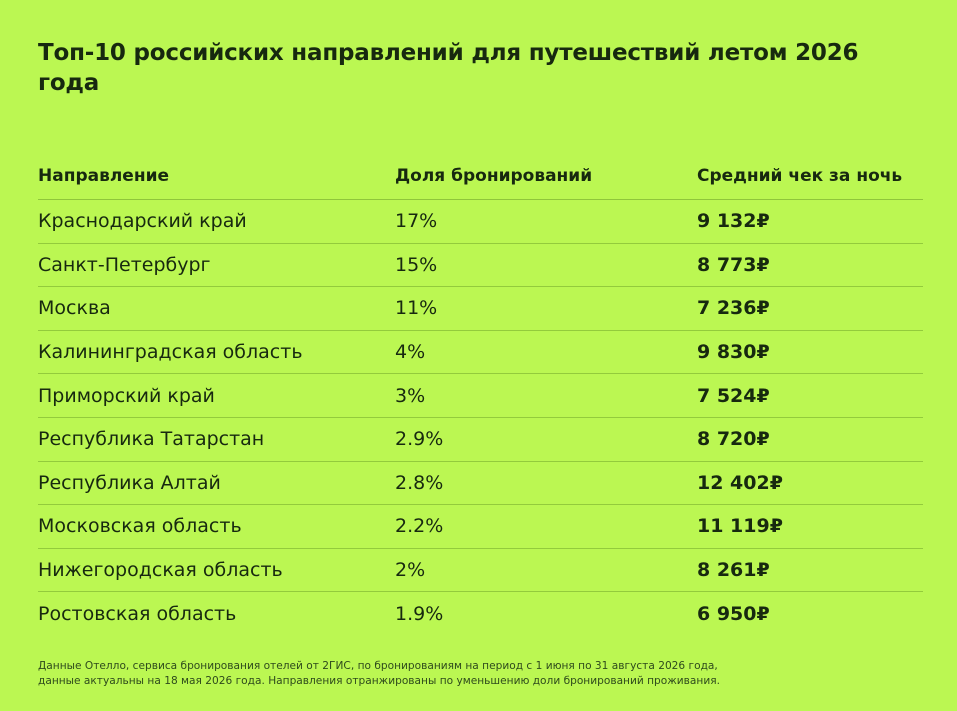 This screenshot has height=711, width=957. Describe the element at coordinates (733, 352) in the screenshot. I see `price-cell: 9 830₽` at that location.